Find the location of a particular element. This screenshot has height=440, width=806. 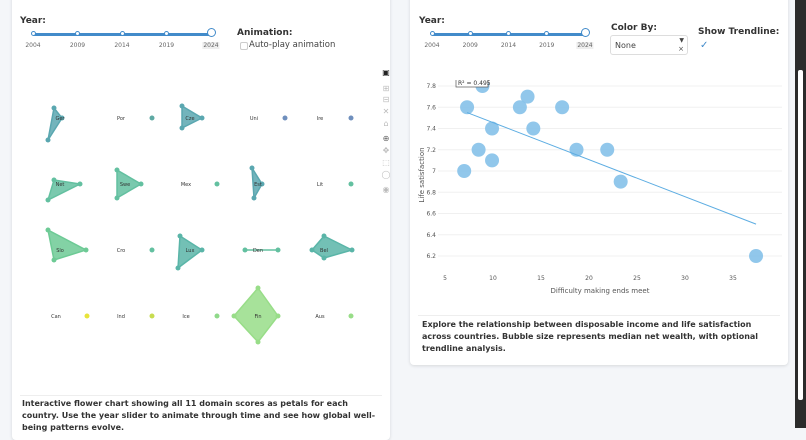

zoom-icon: ⊕ is located at coordinates (386, 138).